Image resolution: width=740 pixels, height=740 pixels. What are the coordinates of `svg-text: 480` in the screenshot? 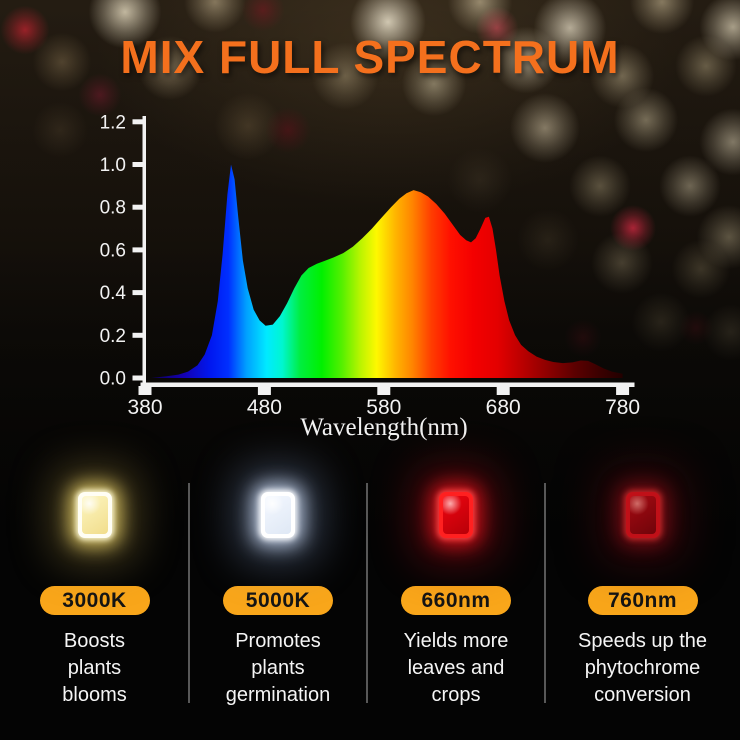 It's located at (264, 407).